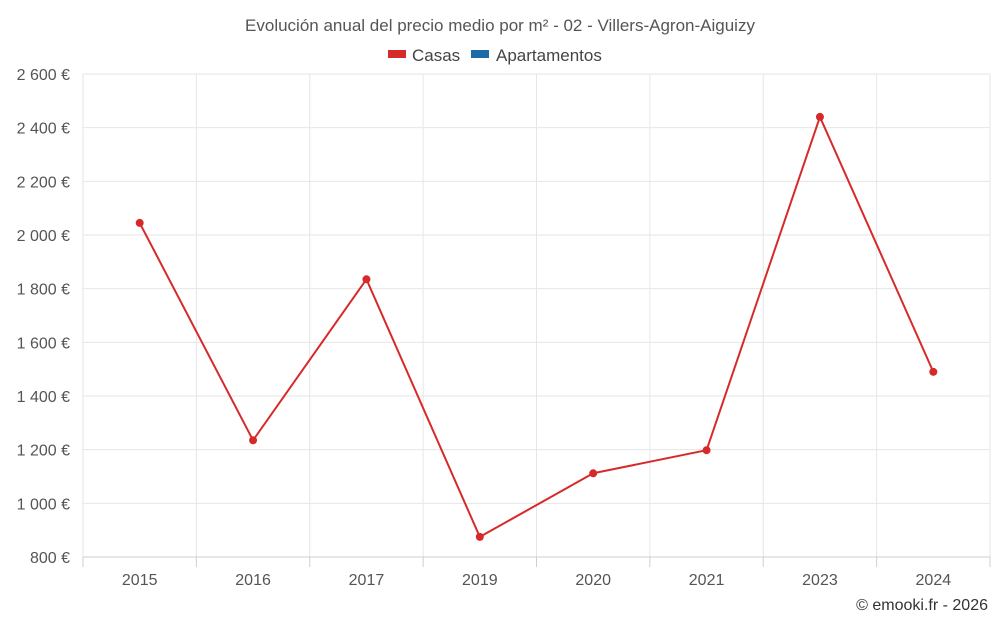  I want to click on y-tick-label: 2 400 €, so click(43, 129).